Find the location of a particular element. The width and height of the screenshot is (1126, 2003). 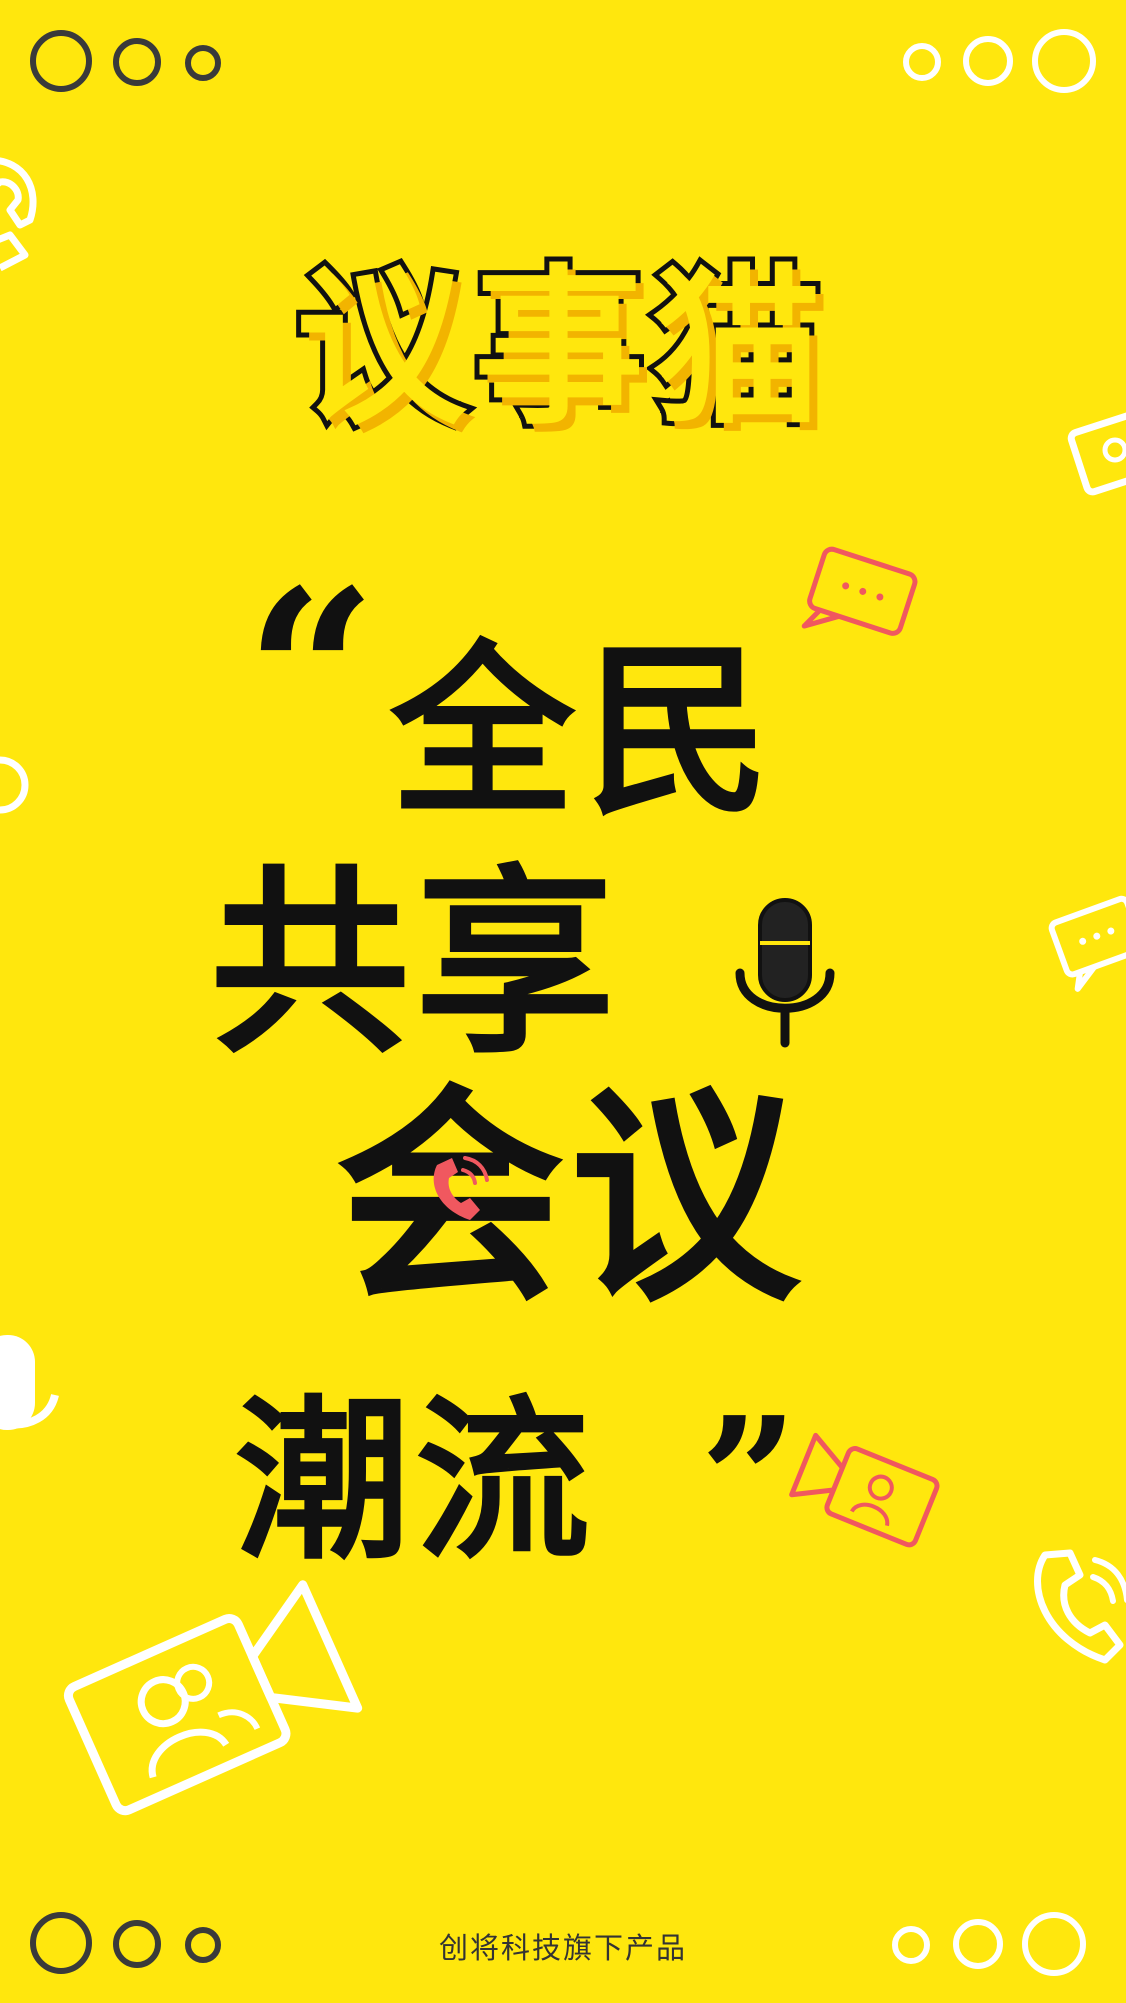

dot-ring-icon is located at coordinates (14, 785).